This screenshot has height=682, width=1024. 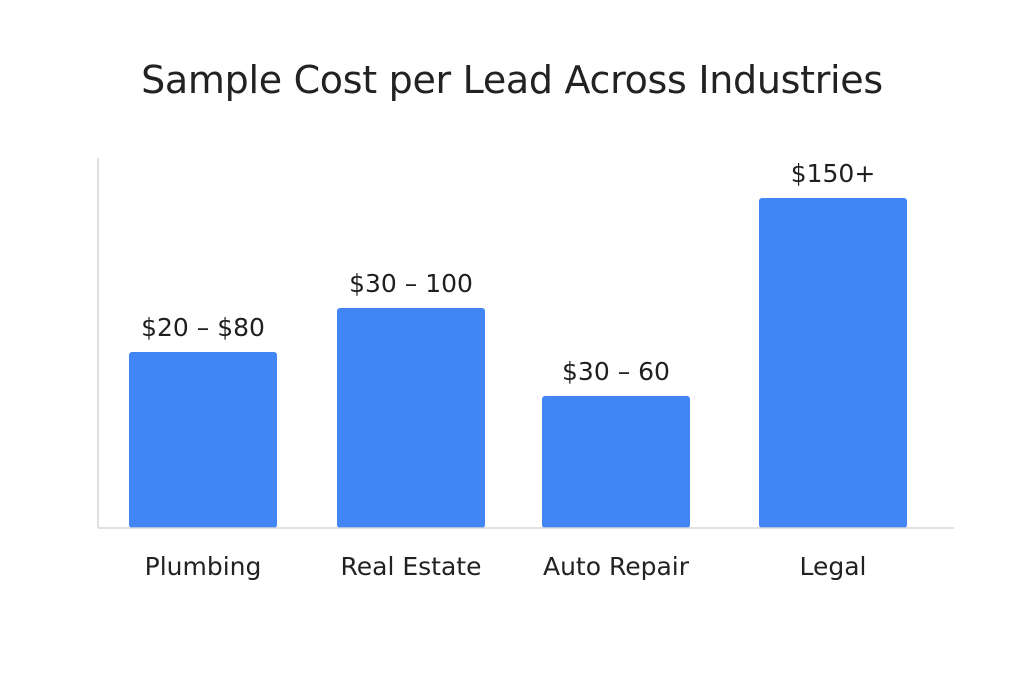 What do you see at coordinates (833, 173) in the screenshot?
I see `data-label-legal: $150+` at bounding box center [833, 173].